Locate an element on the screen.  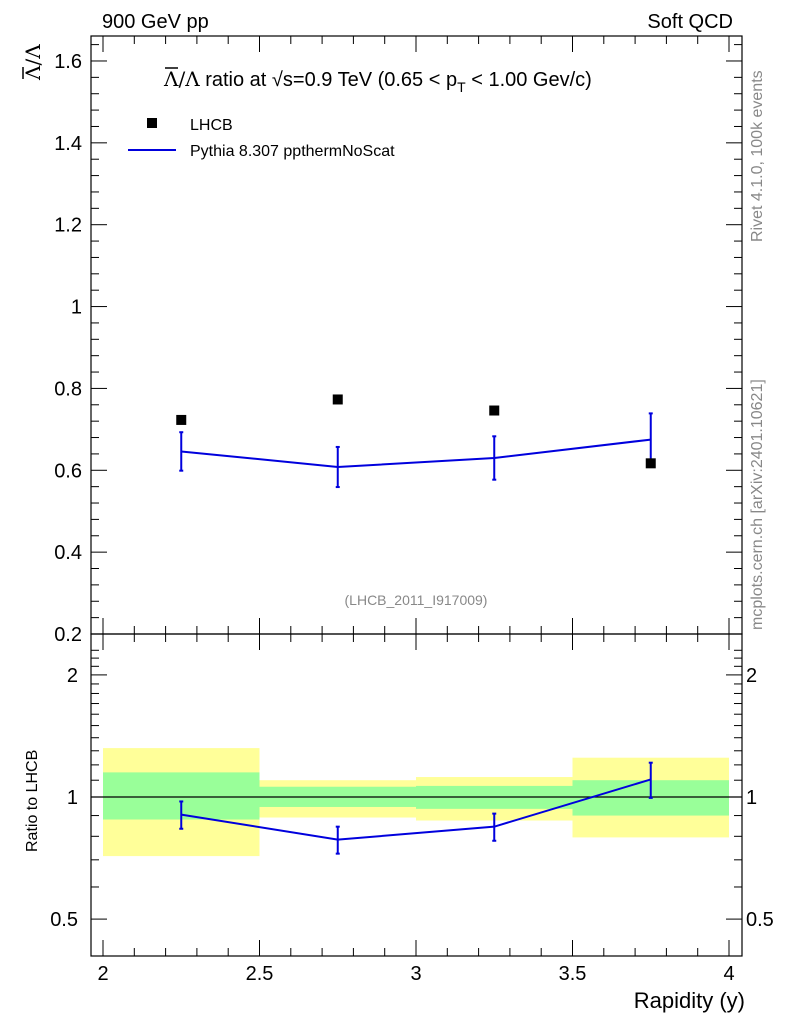
bottom-y-tick-label-right: 1 is located at coordinates (751, 798).